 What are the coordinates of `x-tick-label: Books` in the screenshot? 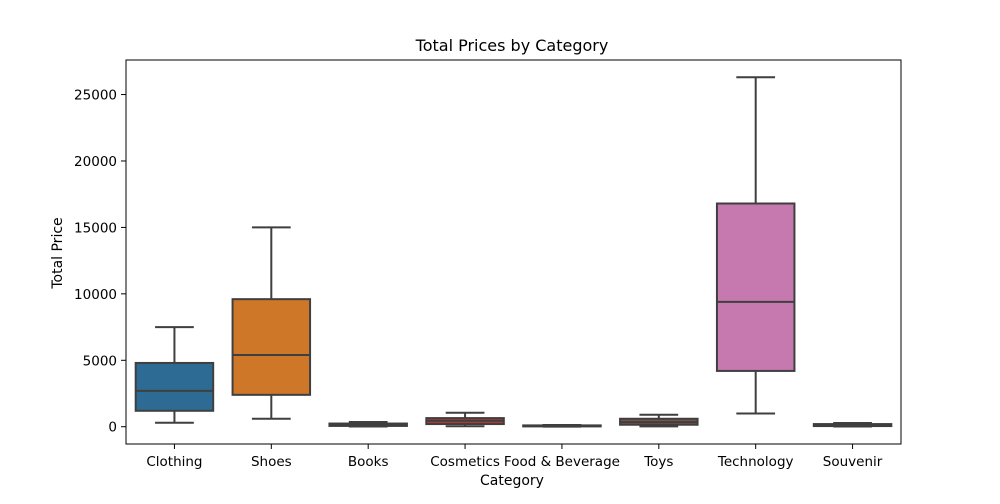 It's located at (368, 462).